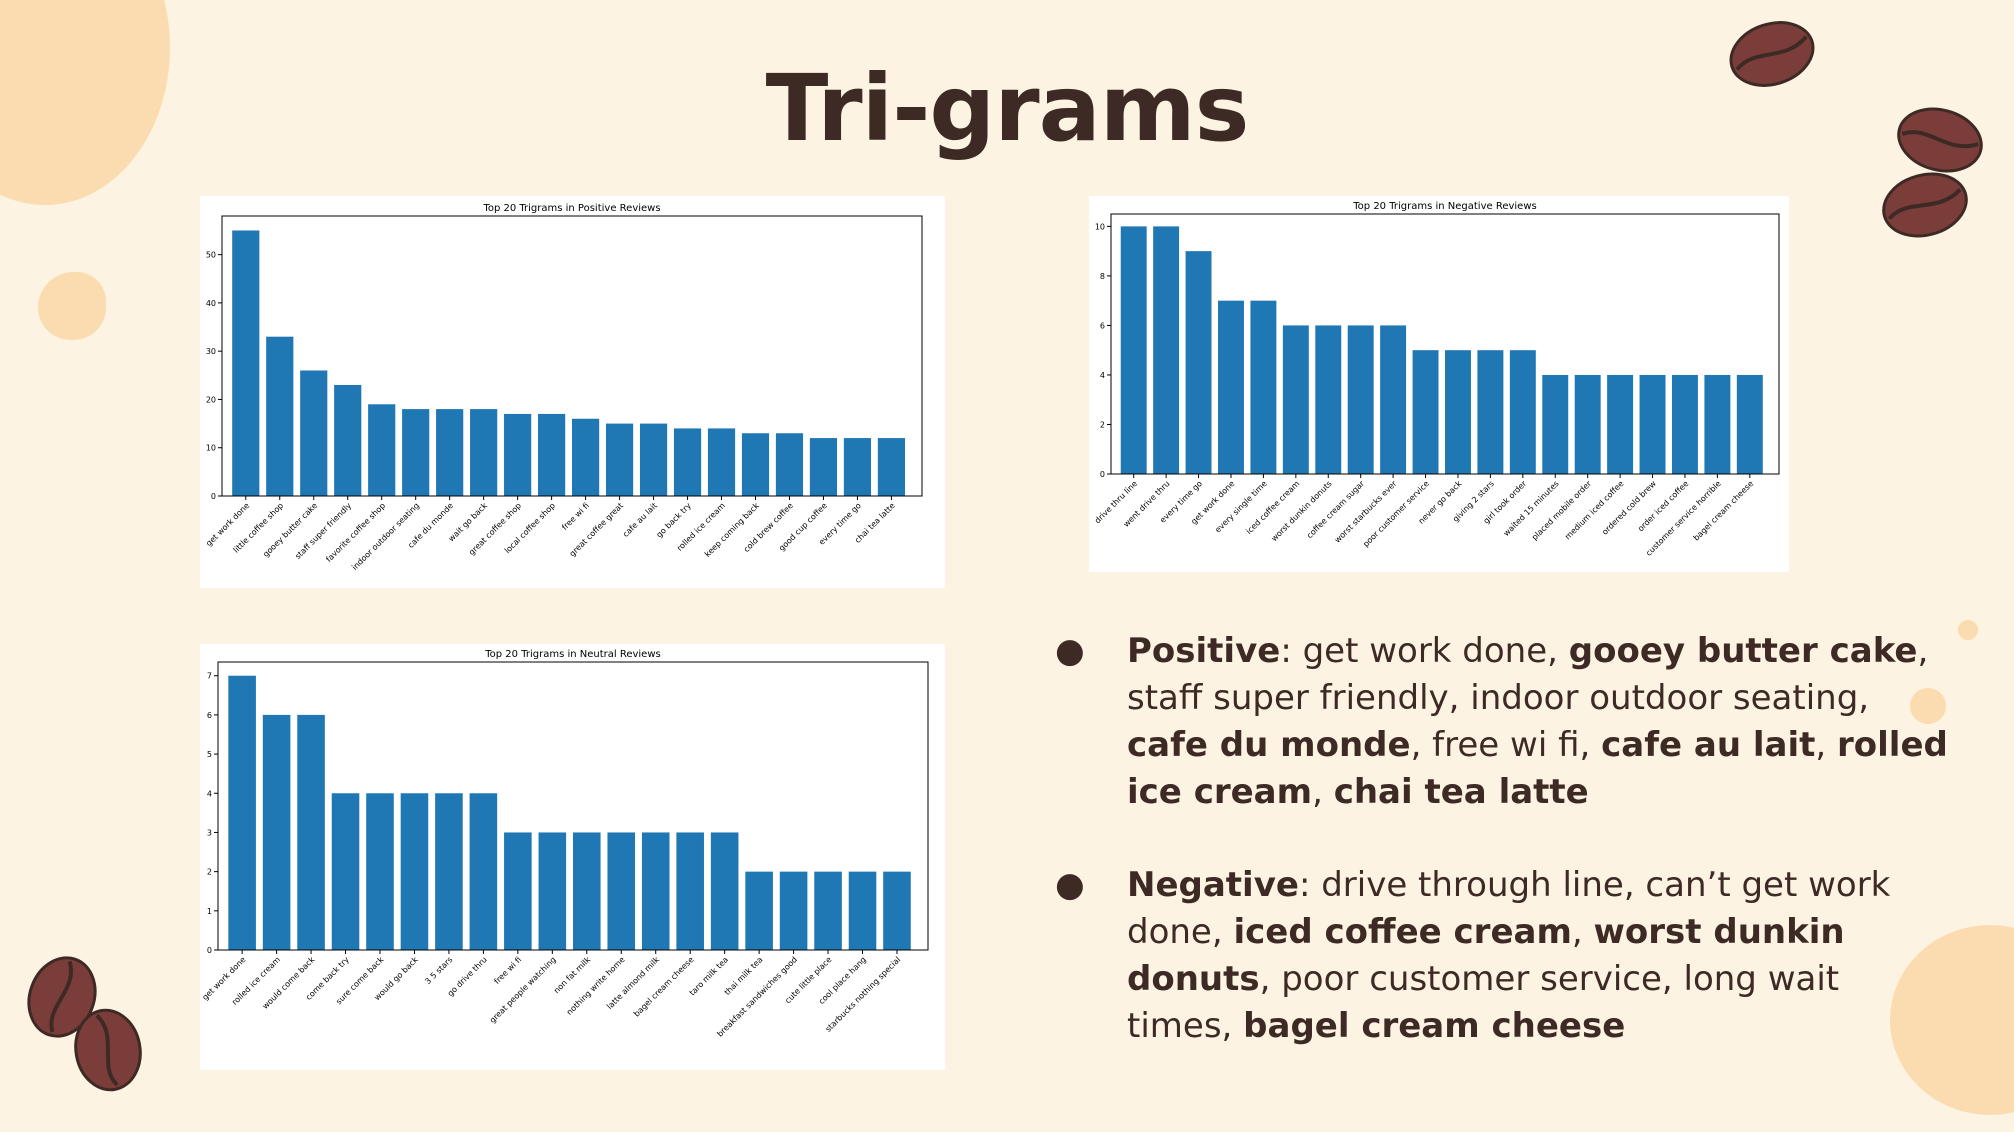 The height and width of the screenshot is (1132, 2014). What do you see at coordinates (1562, 511) in the screenshot?
I see `x-tick-label: placed mobile order` at bounding box center [1562, 511].